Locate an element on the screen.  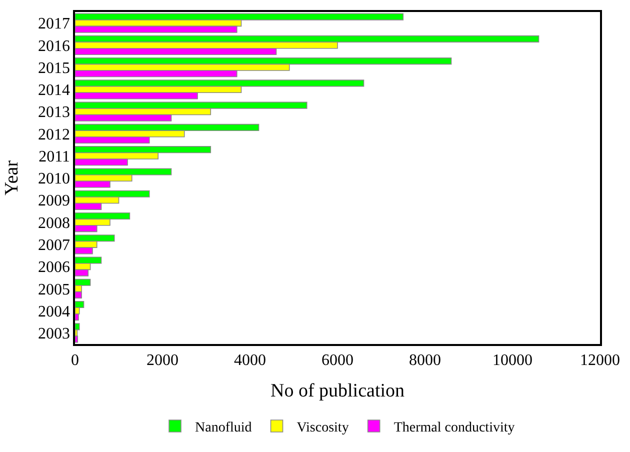
y-tick-label: 2011 is located at coordinates (54, 157).